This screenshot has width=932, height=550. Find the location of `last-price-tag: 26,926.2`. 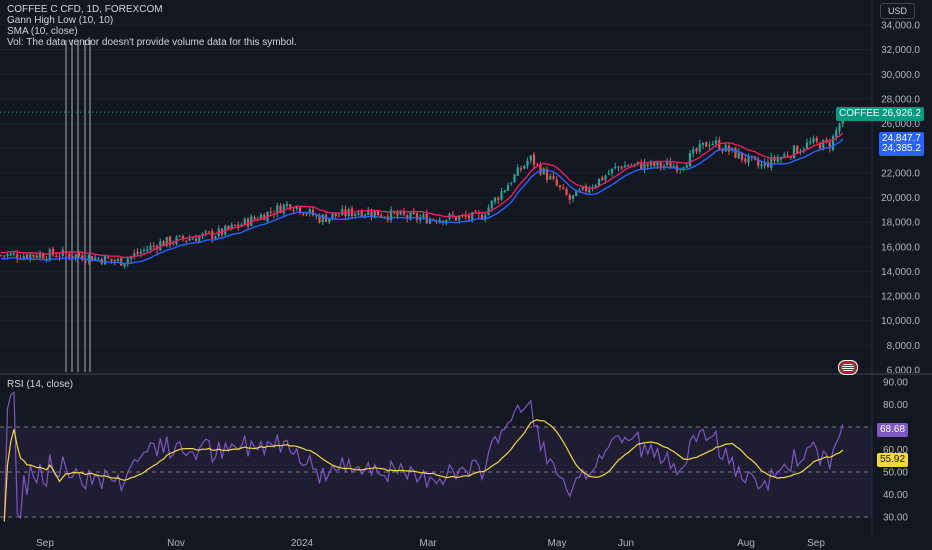

last-price-tag: 26,926.2 is located at coordinates (901, 114).